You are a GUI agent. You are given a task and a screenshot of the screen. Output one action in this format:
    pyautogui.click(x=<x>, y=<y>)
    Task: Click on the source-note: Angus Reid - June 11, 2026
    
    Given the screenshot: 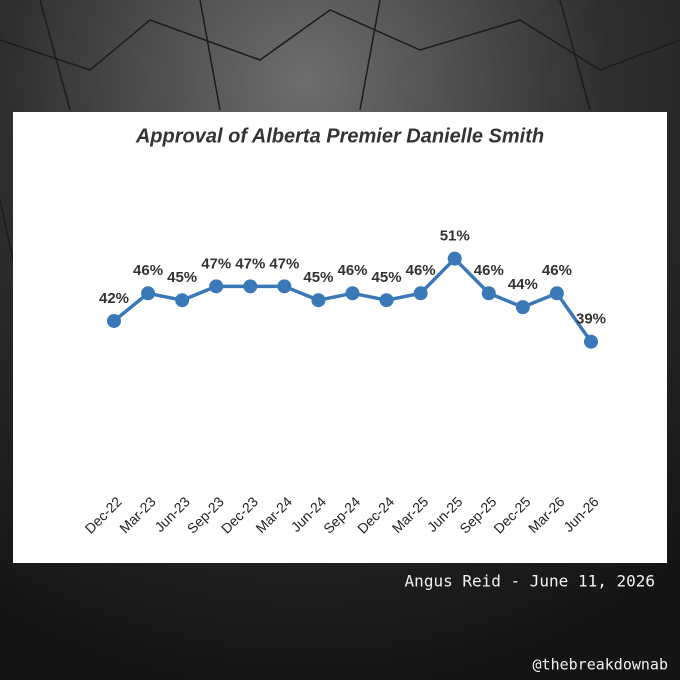 What is the action you would take?
    pyautogui.click(x=530, y=581)
    